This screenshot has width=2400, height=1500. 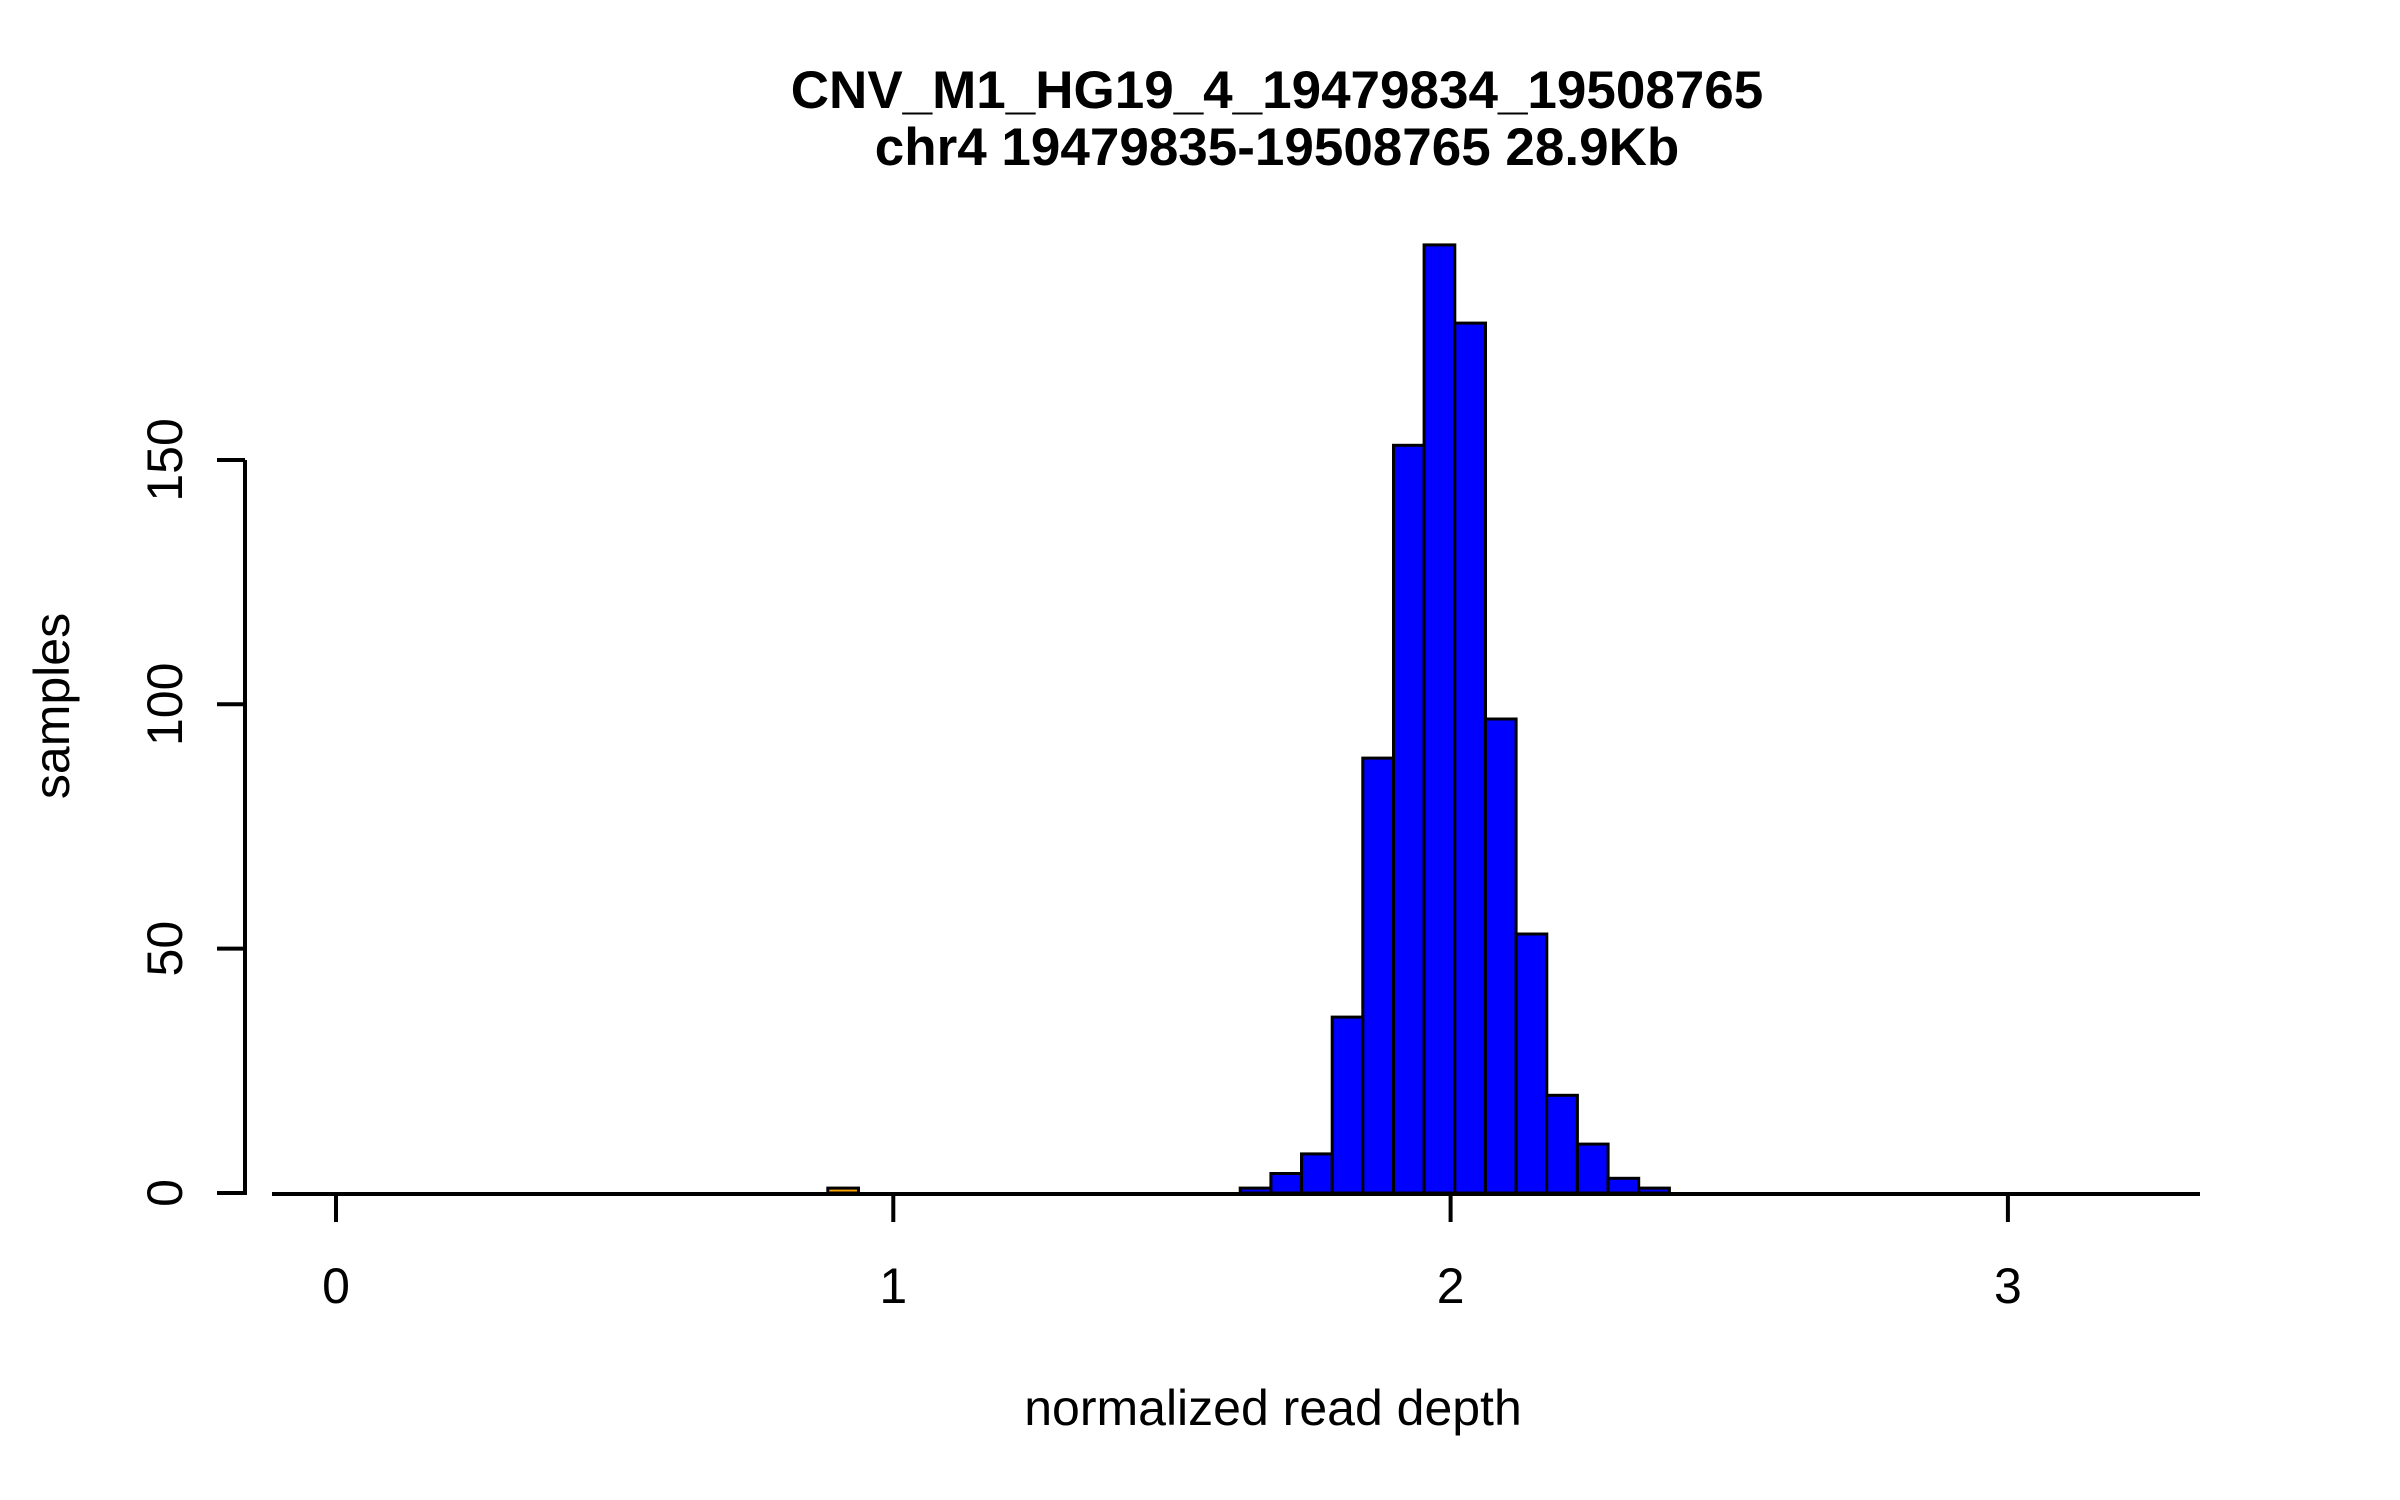 I want to click on x-tick-label: 2, so click(x=1451, y=1286).